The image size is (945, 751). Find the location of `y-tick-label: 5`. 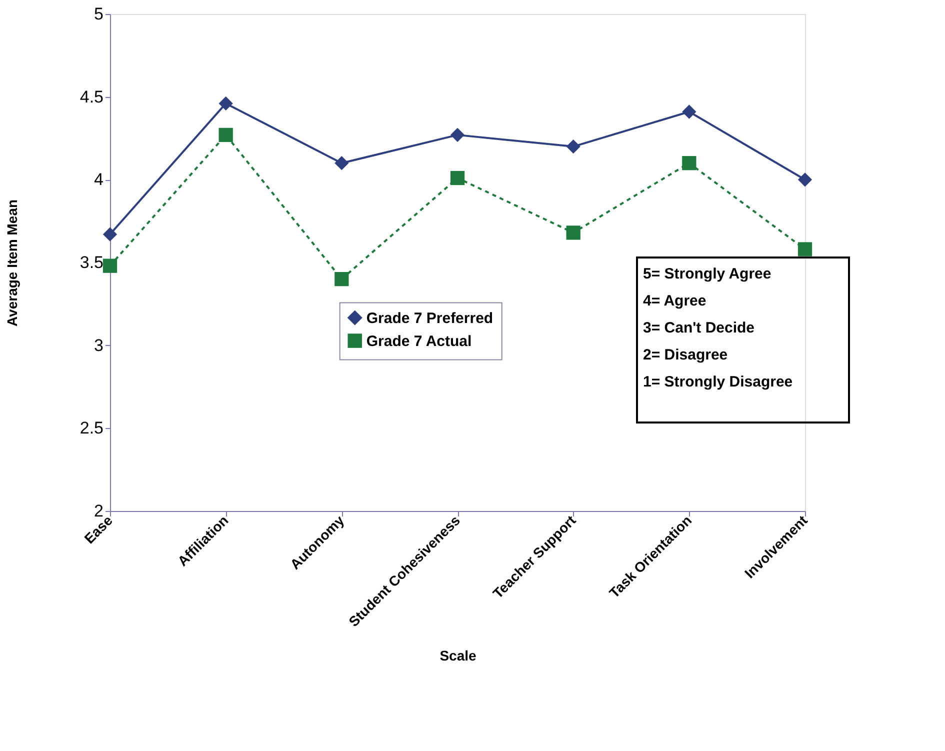

y-tick-label: 5 is located at coordinates (99, 14).